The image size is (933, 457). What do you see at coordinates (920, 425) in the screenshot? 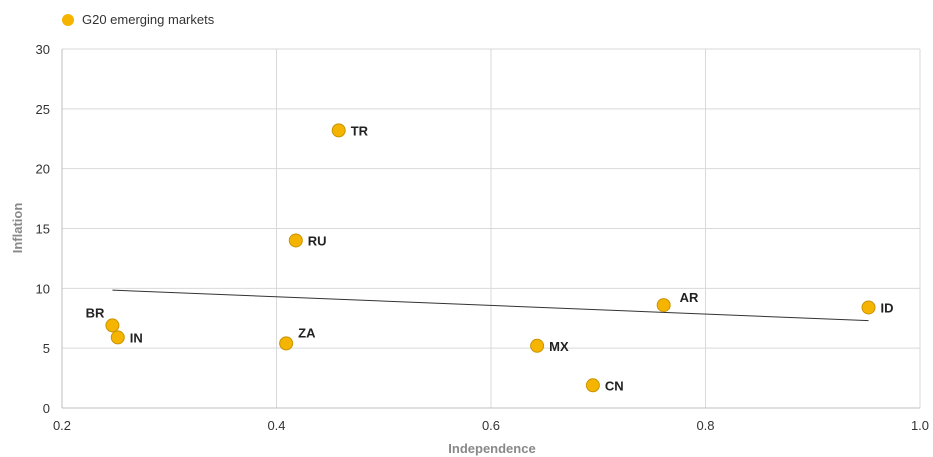
I see `x-tick-label: 1.0` at bounding box center [920, 425].